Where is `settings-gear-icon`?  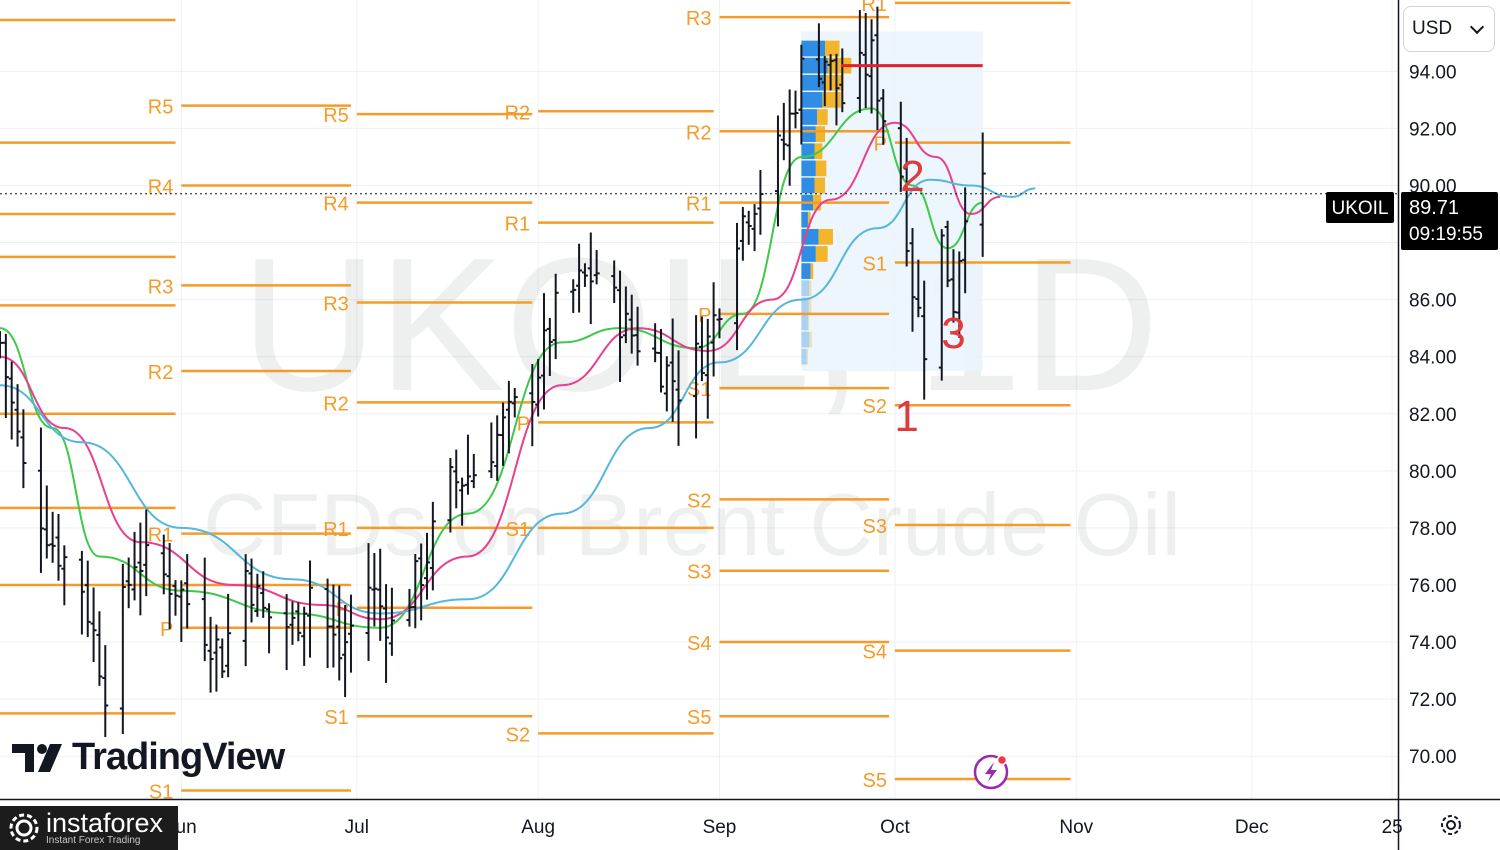 settings-gear-icon is located at coordinates (1451, 825).